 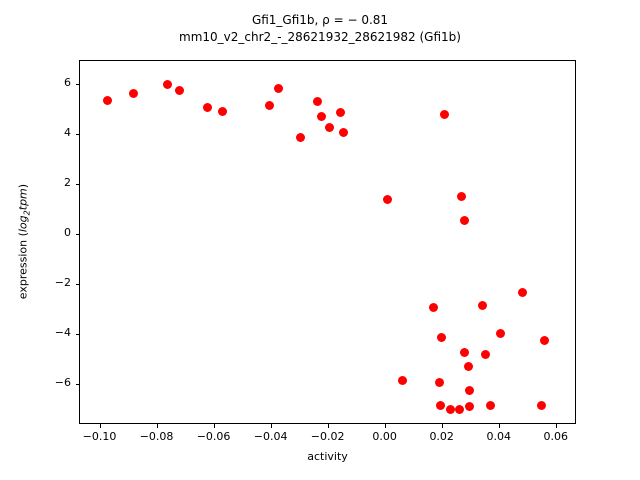 What do you see at coordinates (62, 383) in the screenshot?
I see `y-tick-label: −6` at bounding box center [62, 383].